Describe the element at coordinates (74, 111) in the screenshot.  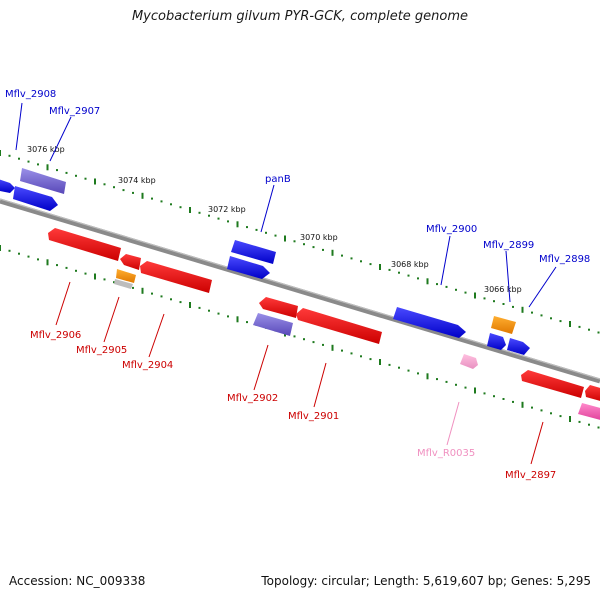
I see `gene-label: Mflv_2907` at that location.